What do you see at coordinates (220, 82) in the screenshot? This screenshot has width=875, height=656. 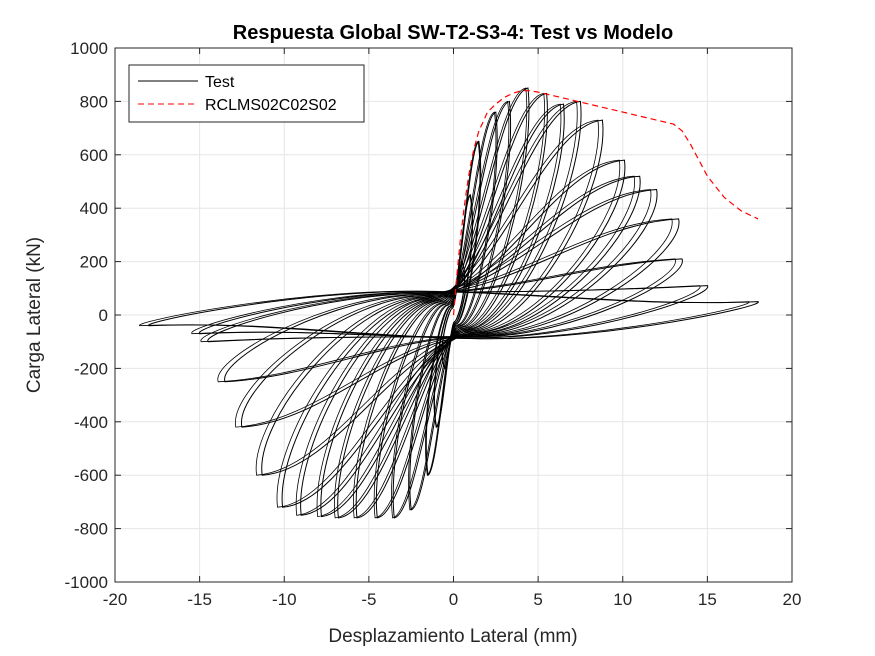 I see `legend-label-test: Test` at bounding box center [220, 82].